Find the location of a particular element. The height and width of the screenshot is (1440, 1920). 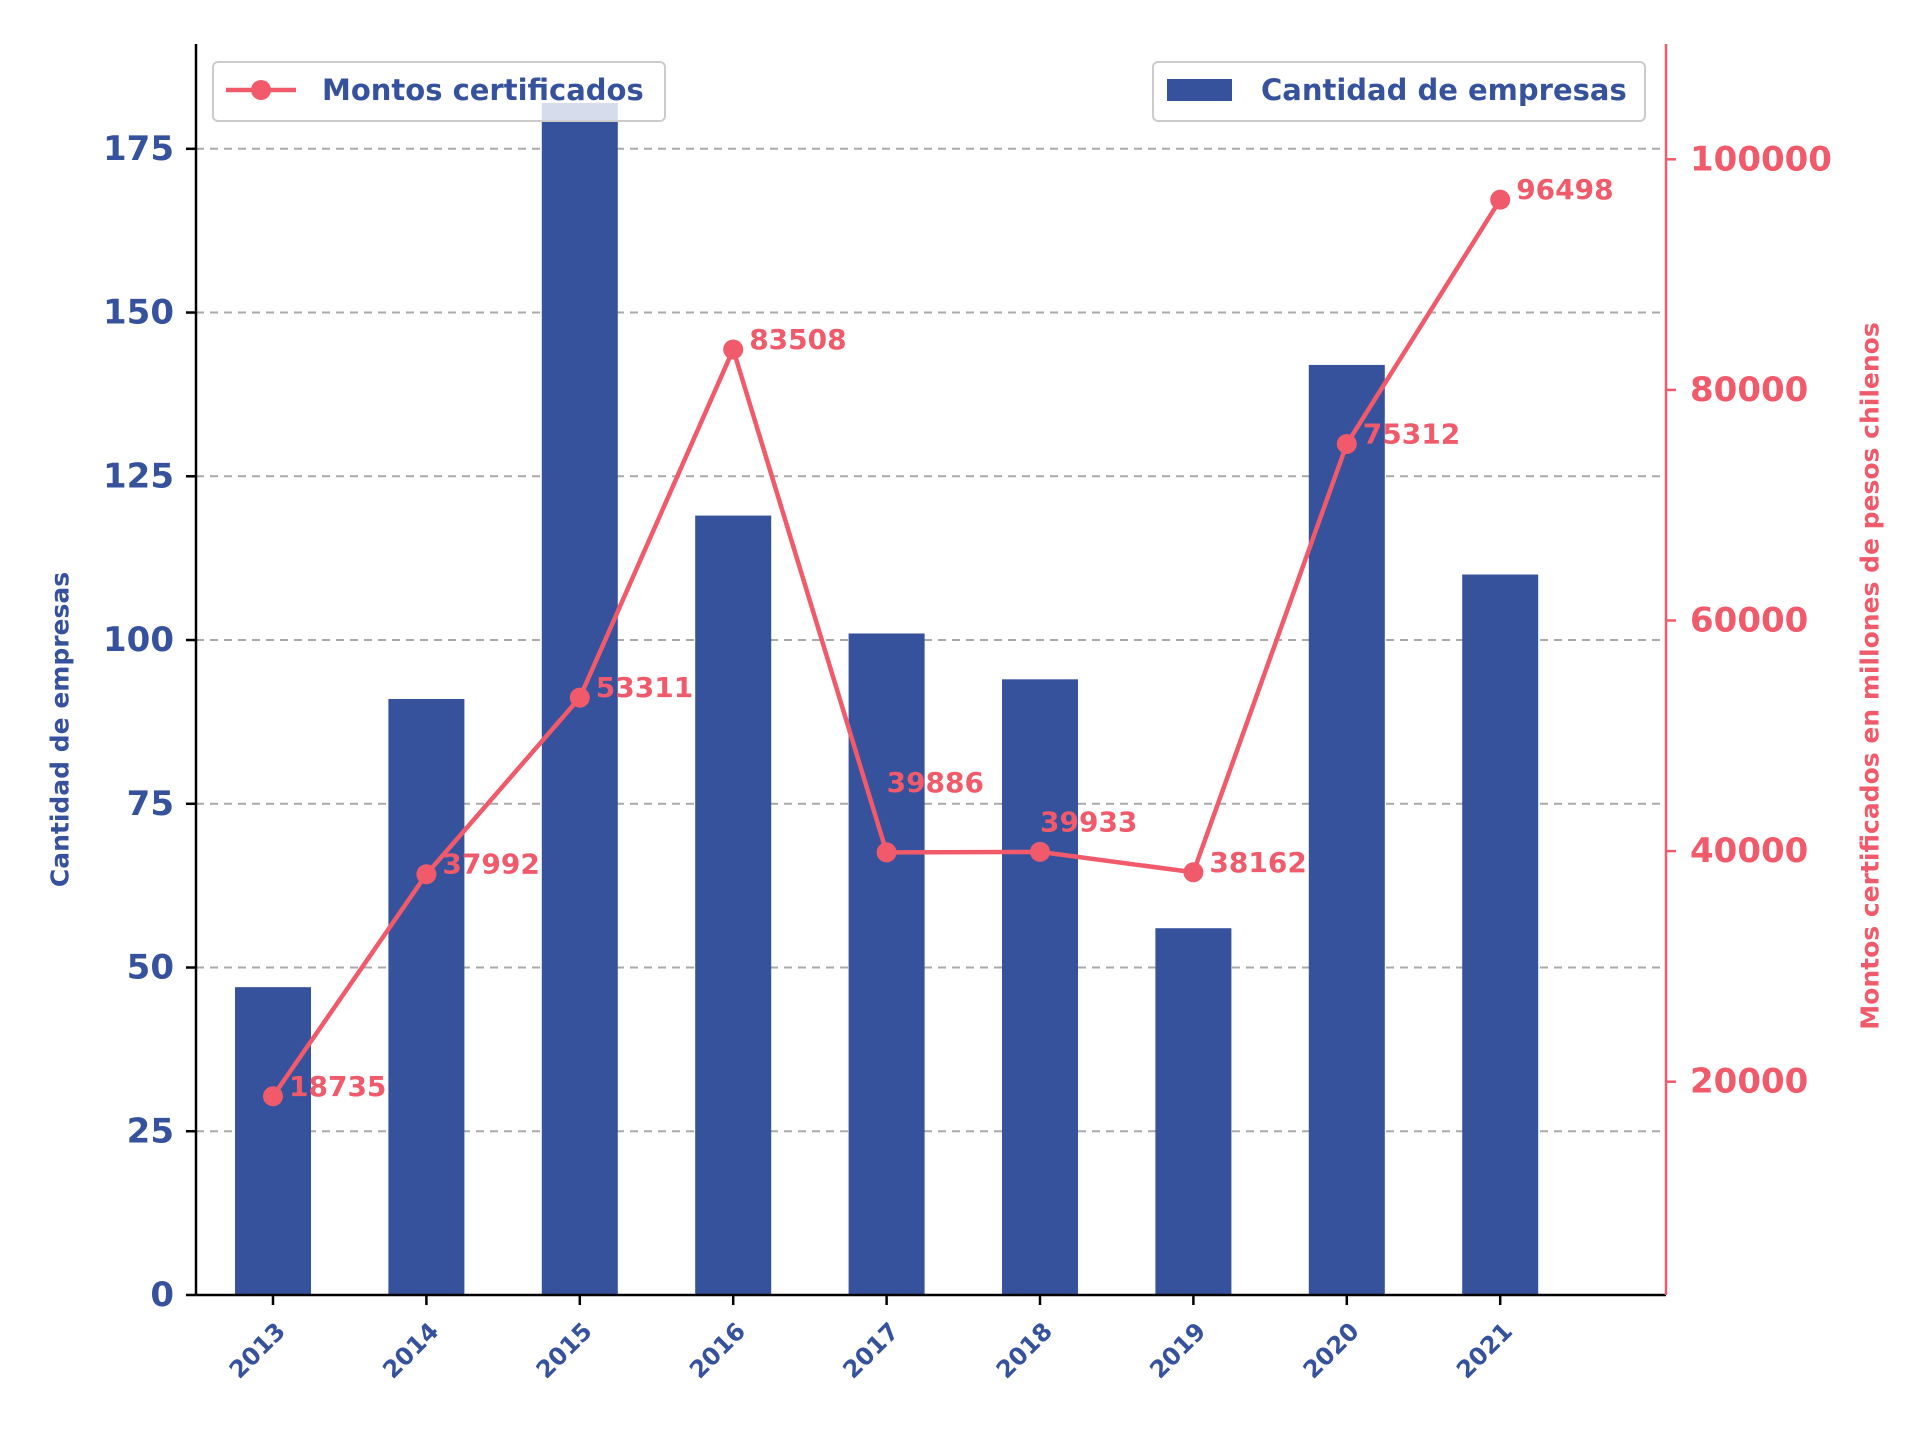

right-tick-label-60000: 60000 is located at coordinates (1749, 620).